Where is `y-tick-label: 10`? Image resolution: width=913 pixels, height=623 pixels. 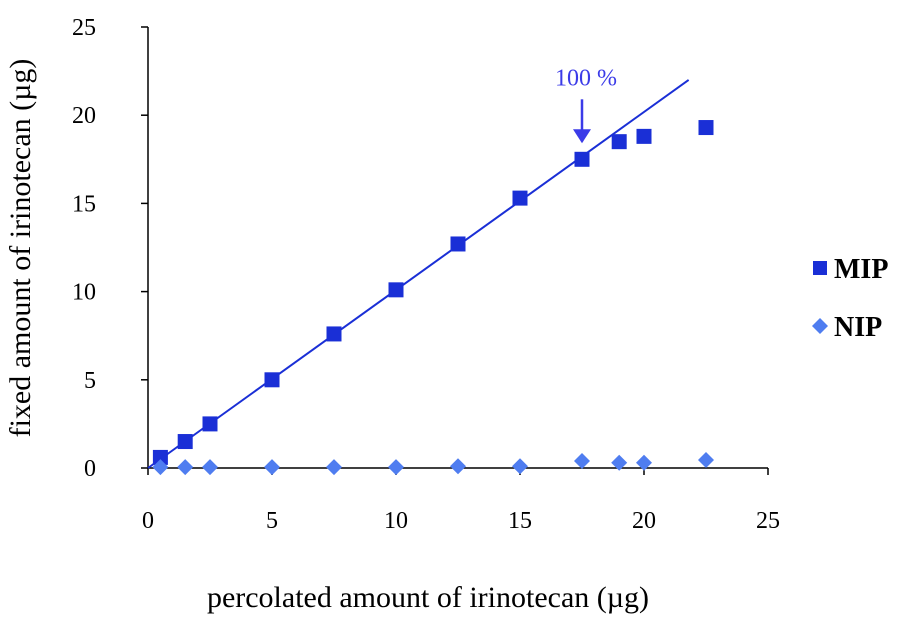 y-tick-label: 10 is located at coordinates (84, 293).